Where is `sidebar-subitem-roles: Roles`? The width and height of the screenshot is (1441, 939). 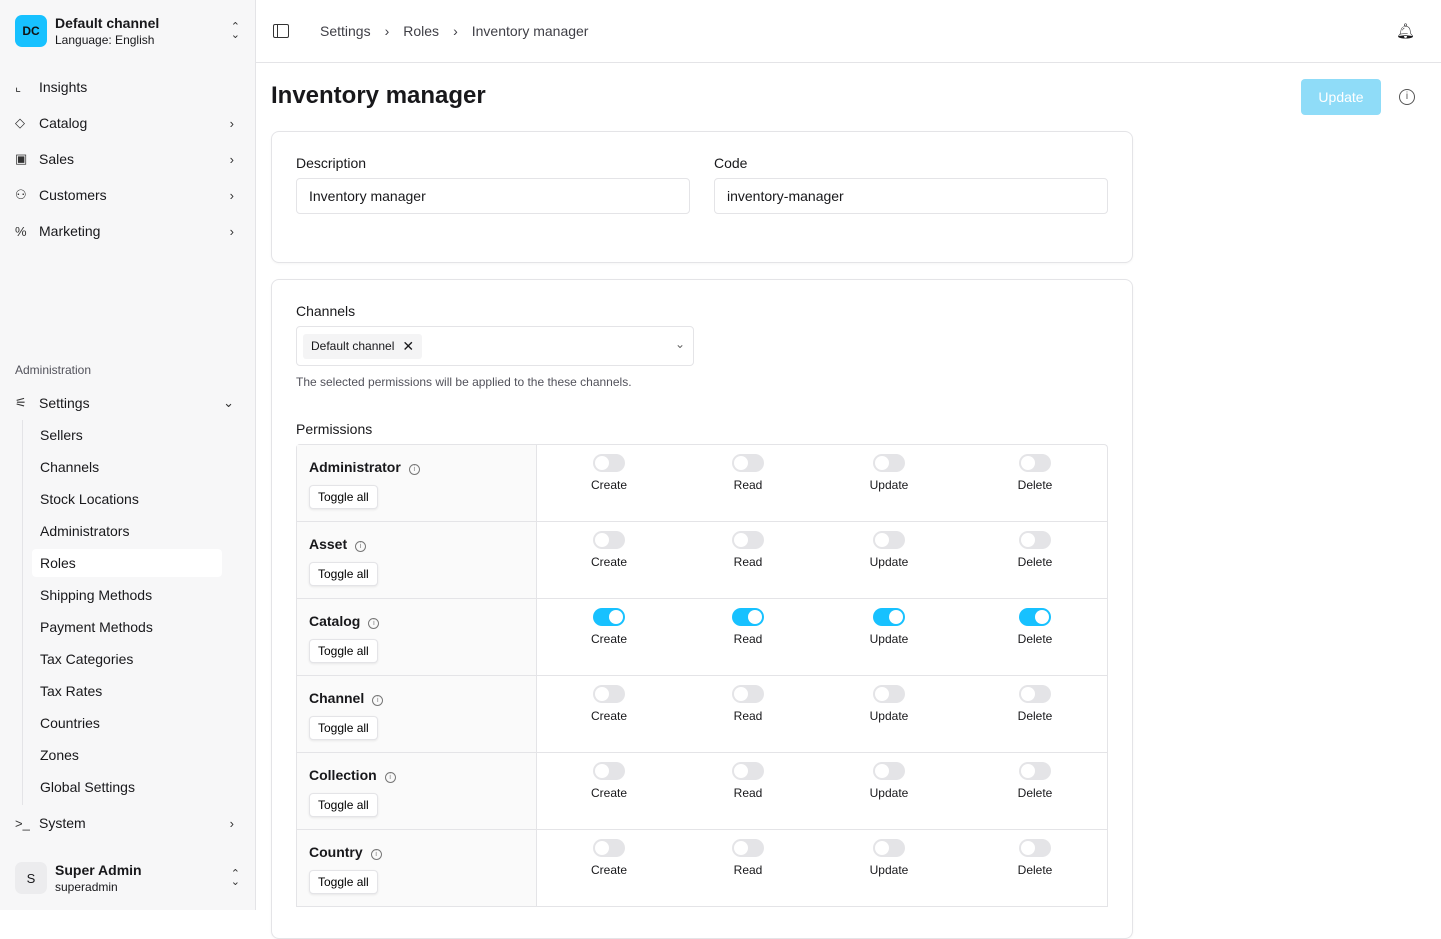 sidebar-subitem-roles: Roles is located at coordinates (127, 563).